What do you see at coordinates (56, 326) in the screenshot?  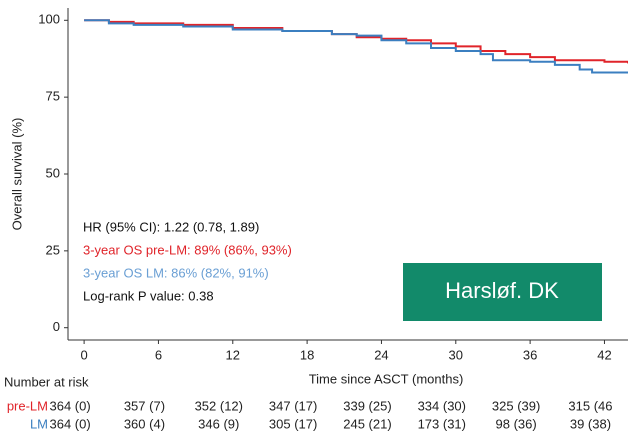 I see `y-tick-label: 0` at bounding box center [56, 326].